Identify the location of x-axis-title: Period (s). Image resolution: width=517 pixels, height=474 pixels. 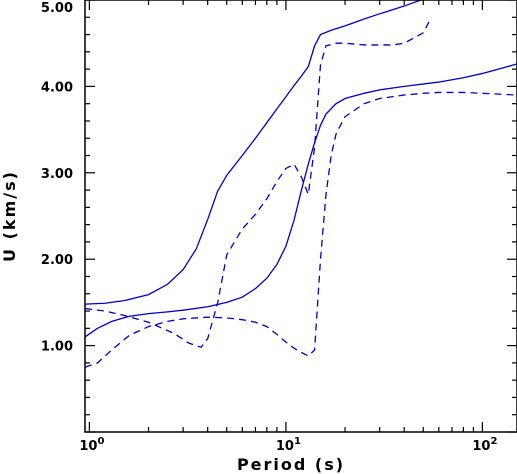
(291, 464).